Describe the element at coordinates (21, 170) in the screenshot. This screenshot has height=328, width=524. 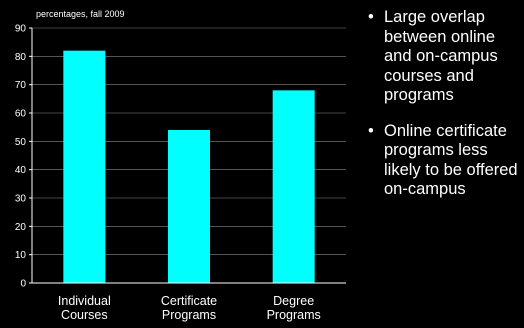
I see `y-tick-label: 40` at that location.